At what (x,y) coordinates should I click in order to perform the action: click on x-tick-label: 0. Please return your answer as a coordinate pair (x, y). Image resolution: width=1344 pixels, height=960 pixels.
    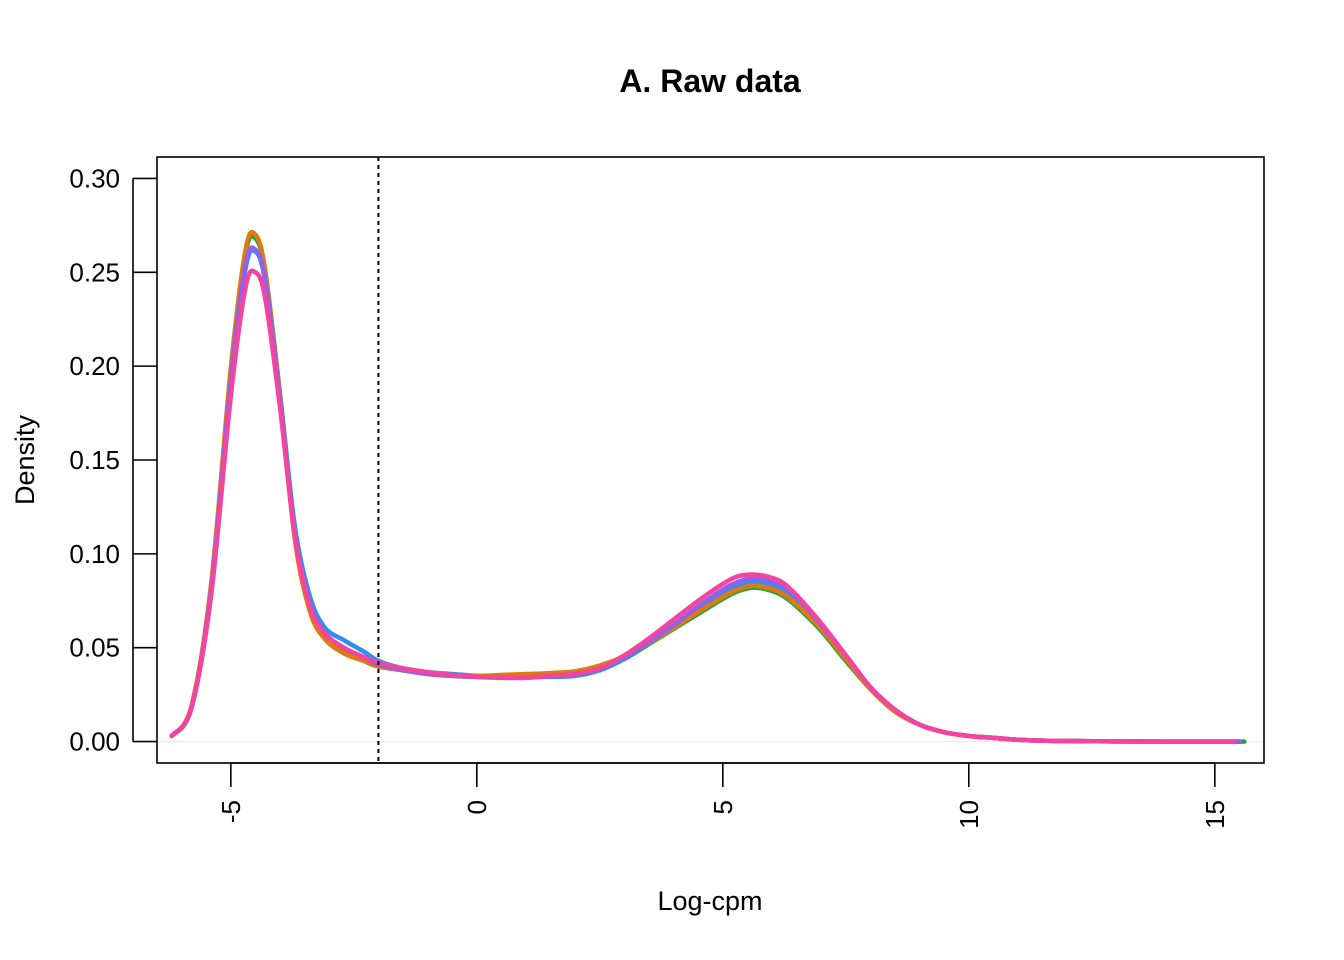
    Looking at the image, I should click on (477, 807).